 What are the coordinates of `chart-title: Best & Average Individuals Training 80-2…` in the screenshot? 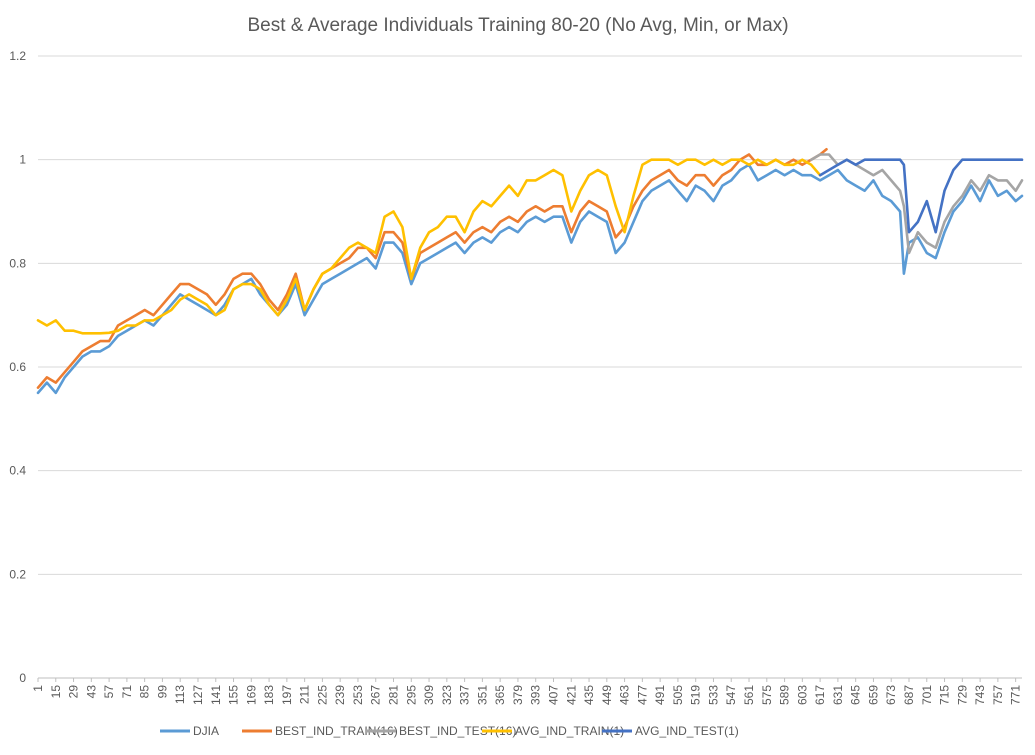 It's located at (517, 25).